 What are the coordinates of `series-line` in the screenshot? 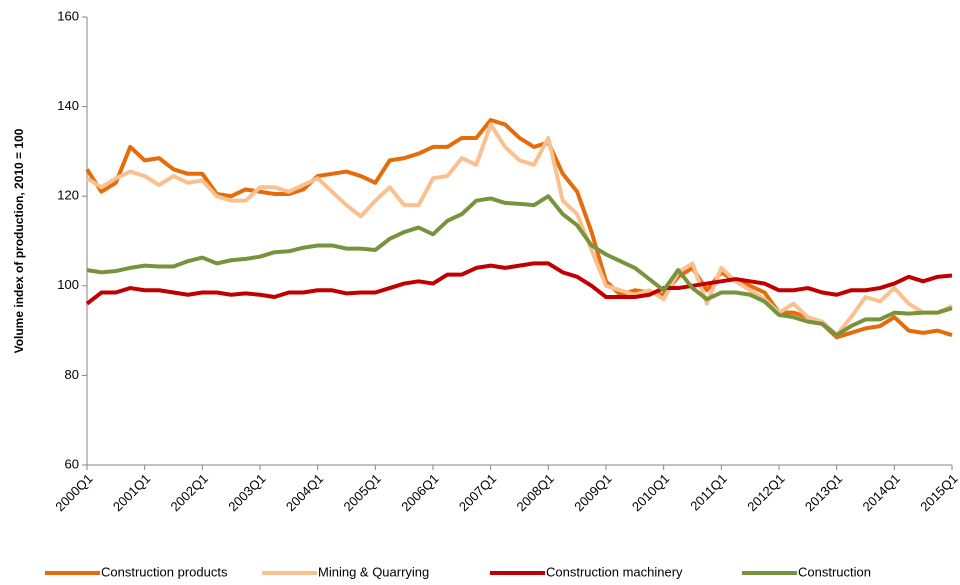 It's located at (519, 283).